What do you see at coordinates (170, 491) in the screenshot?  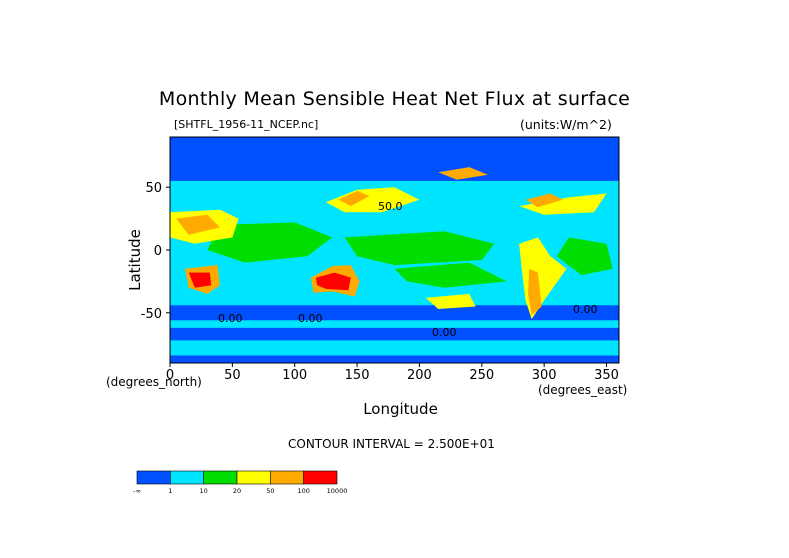 I see `colorbar-tick-label: 1` at bounding box center [170, 491].